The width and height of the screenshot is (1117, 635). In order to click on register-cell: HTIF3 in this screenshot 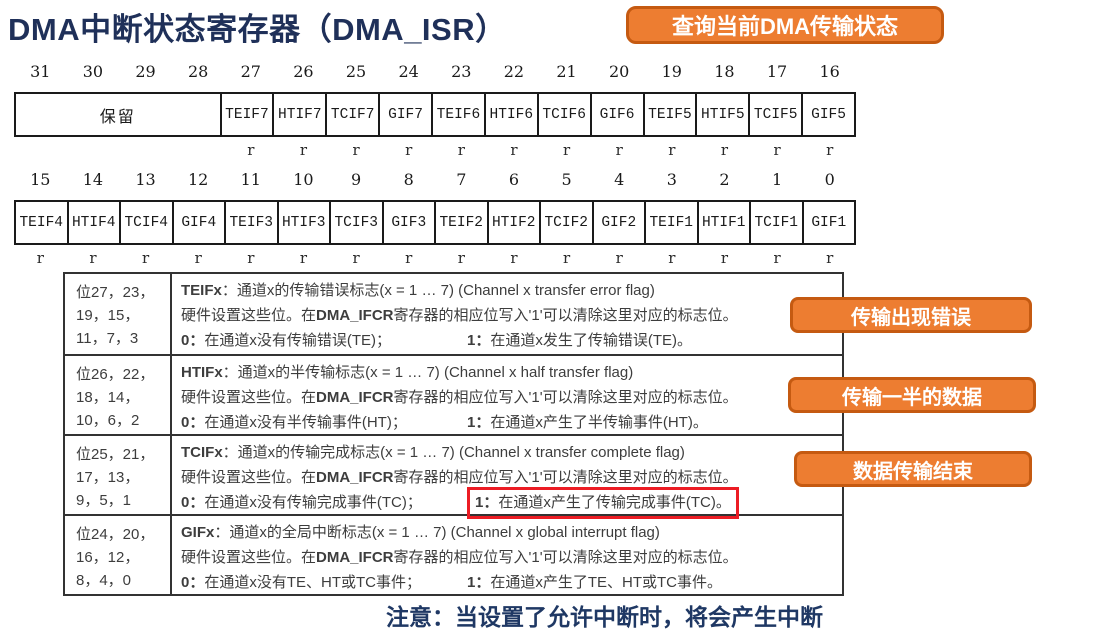, I will do `click(303, 222)`.